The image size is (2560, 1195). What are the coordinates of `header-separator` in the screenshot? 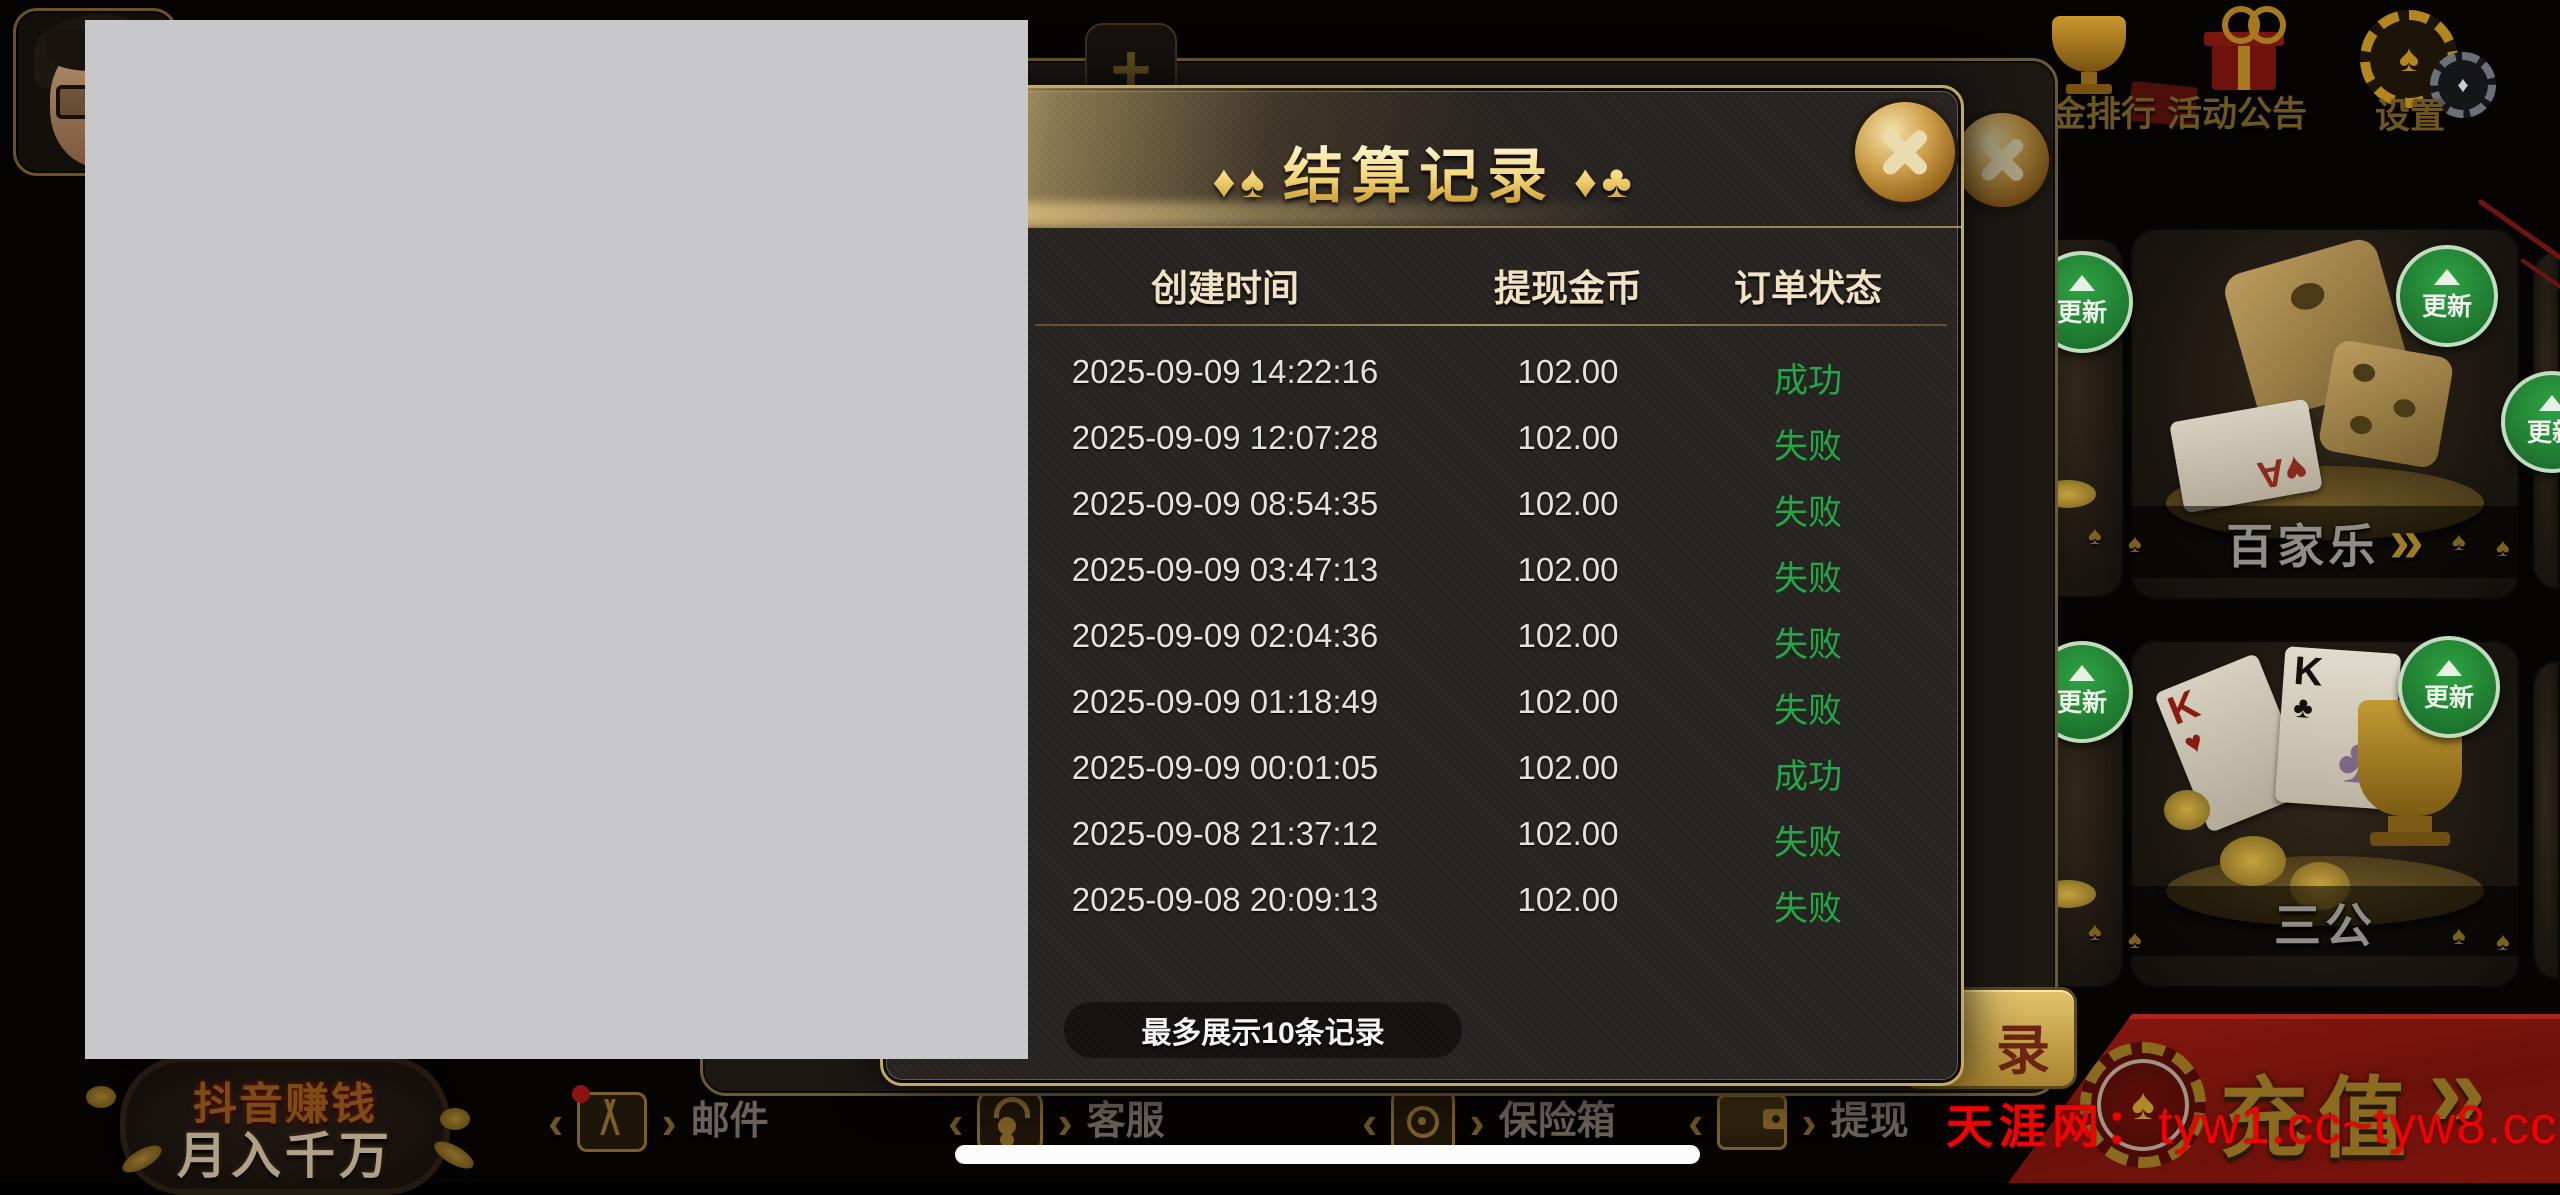 It's located at (1491, 325).